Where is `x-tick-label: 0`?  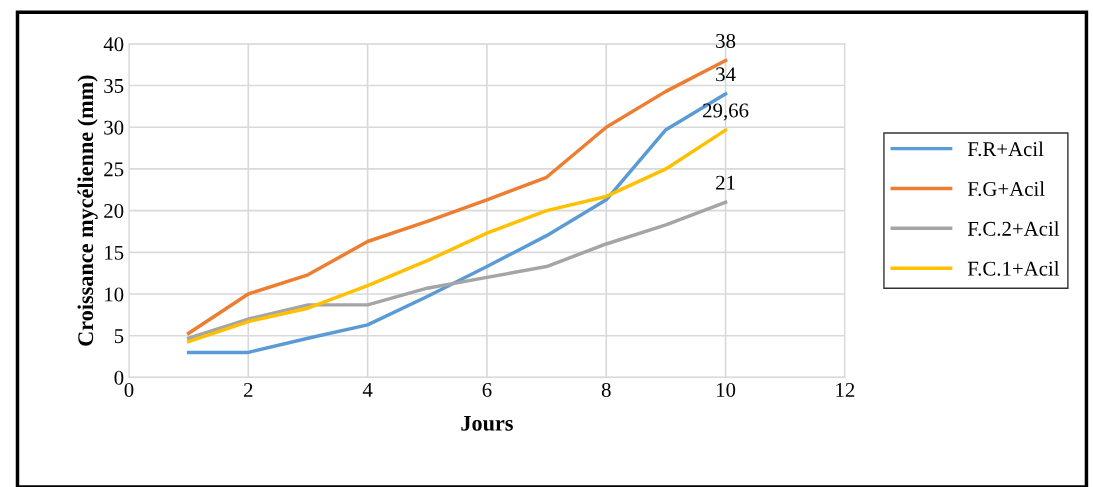 x-tick-label: 0 is located at coordinates (129, 389).